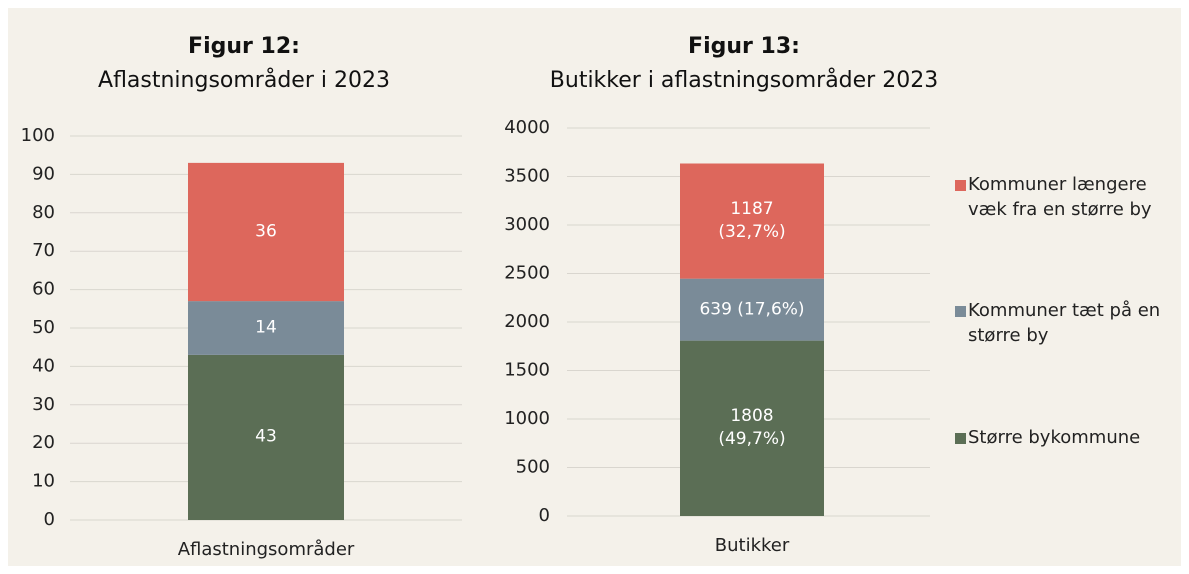 The width and height of the screenshot is (1189, 574). I want to click on data-label: 14, so click(266, 327).